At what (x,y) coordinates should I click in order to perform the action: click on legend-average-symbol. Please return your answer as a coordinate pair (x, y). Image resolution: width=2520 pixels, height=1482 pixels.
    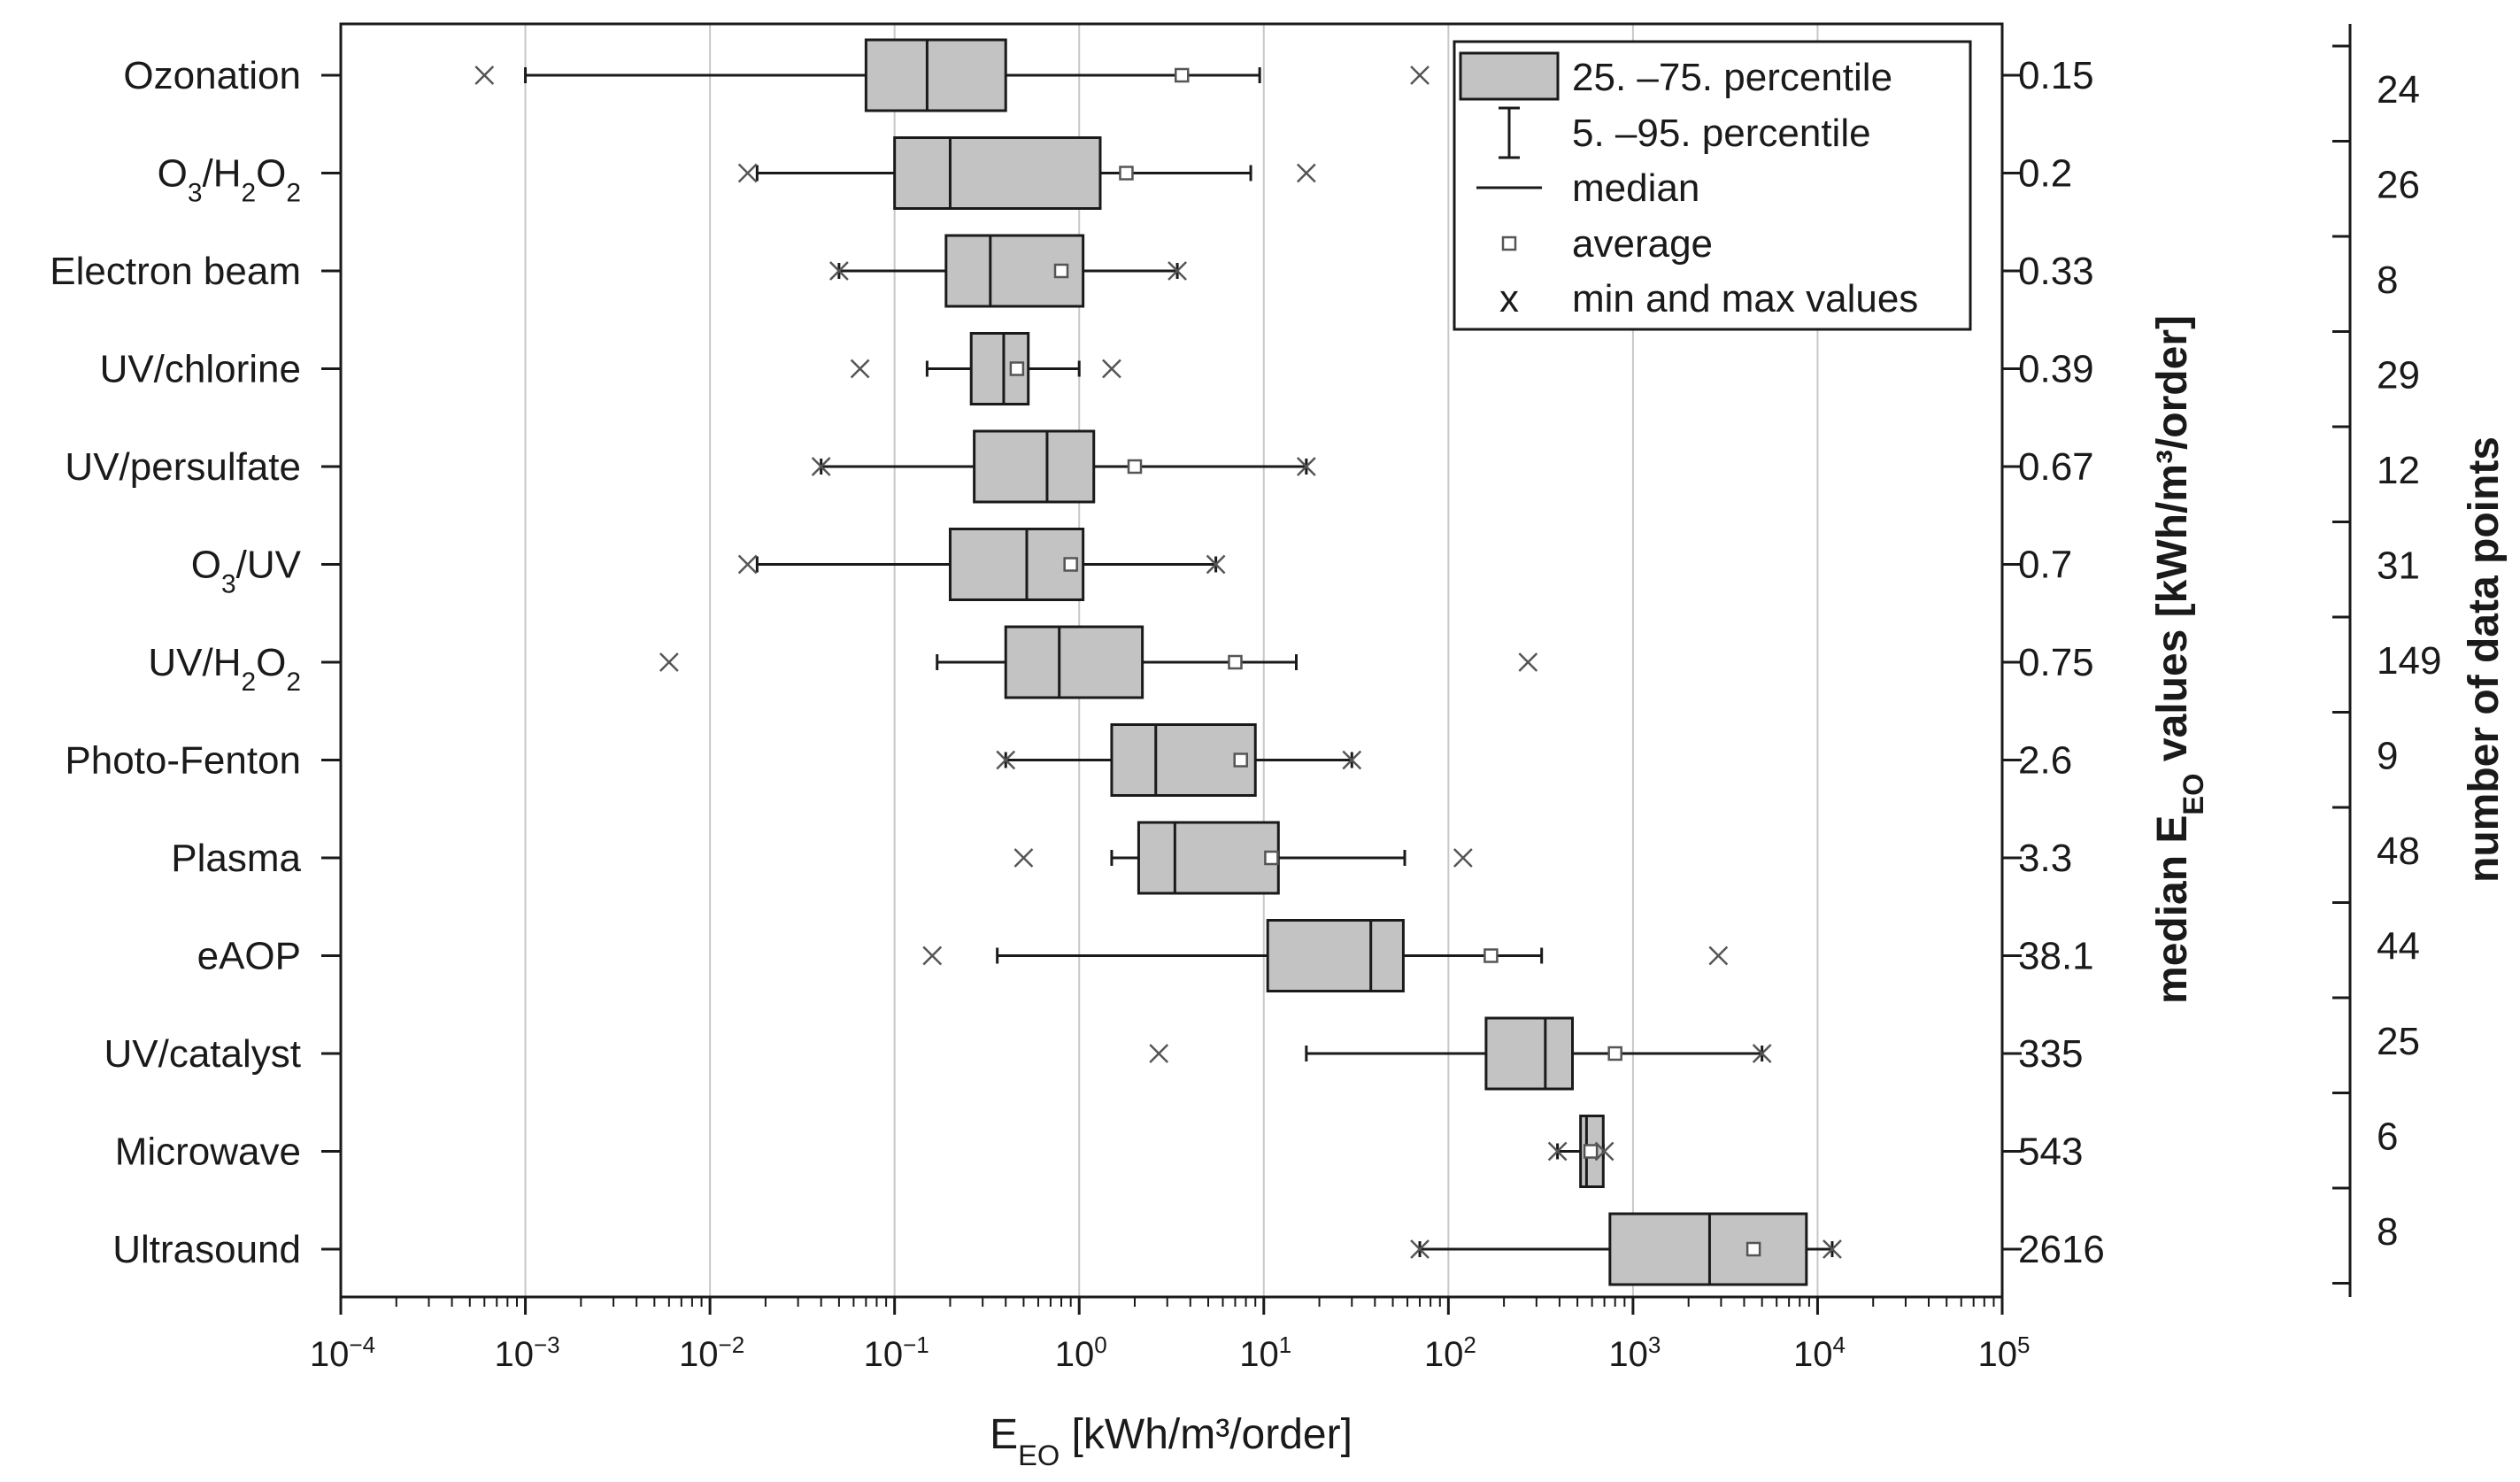
    Looking at the image, I should click on (1509, 243).